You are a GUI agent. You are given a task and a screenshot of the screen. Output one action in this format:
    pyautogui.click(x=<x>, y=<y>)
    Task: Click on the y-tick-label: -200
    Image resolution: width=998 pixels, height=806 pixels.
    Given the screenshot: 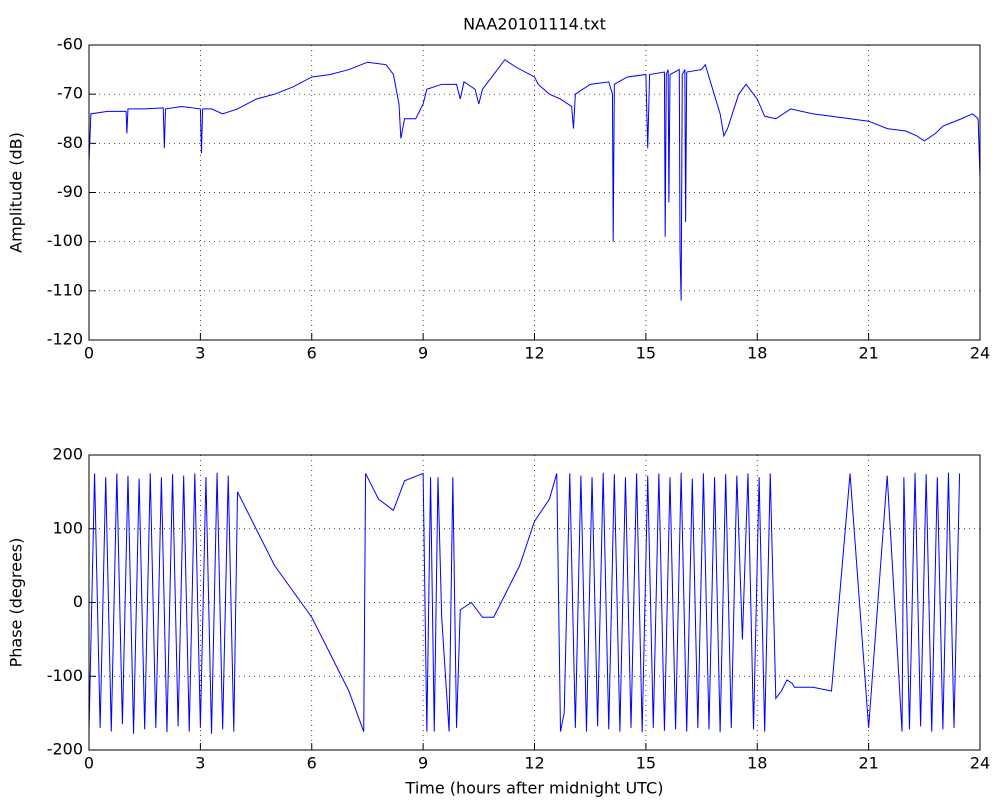 What is the action you would take?
    pyautogui.click(x=65, y=749)
    